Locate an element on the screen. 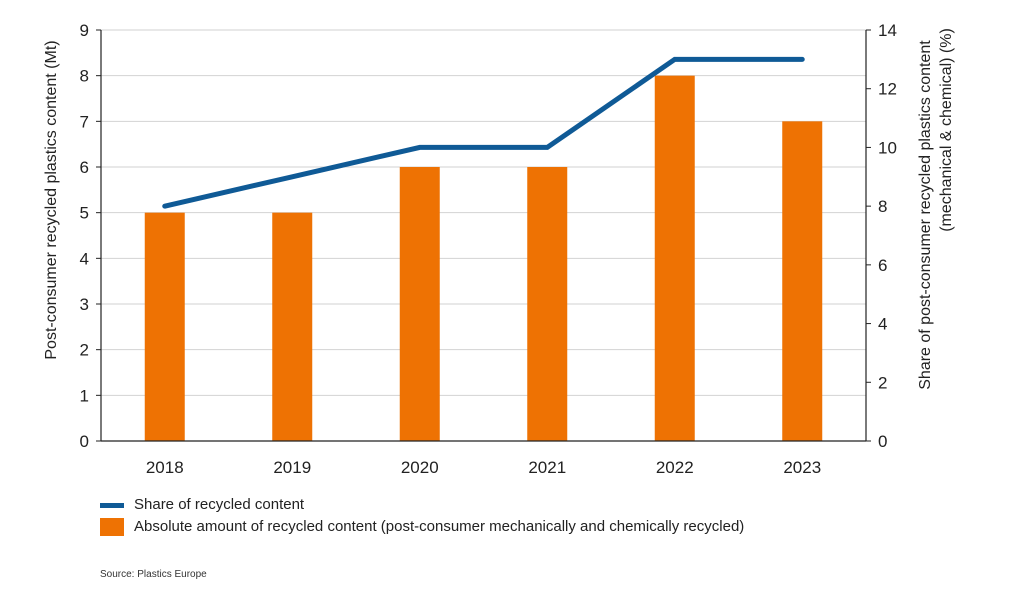  left-tick-label: 6 is located at coordinates (84, 167).